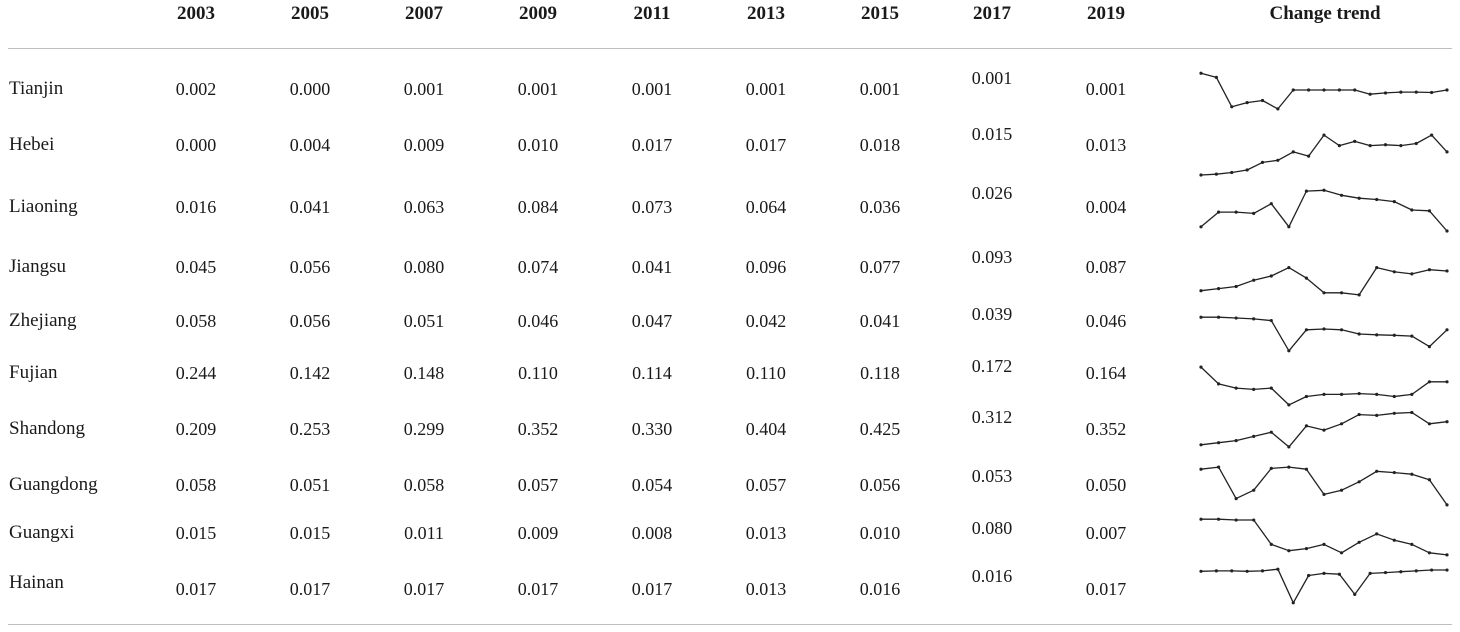 The height and width of the screenshot is (632, 1460). Describe the element at coordinates (310, 321) in the screenshot. I see `table-cell: 0.056` at that location.